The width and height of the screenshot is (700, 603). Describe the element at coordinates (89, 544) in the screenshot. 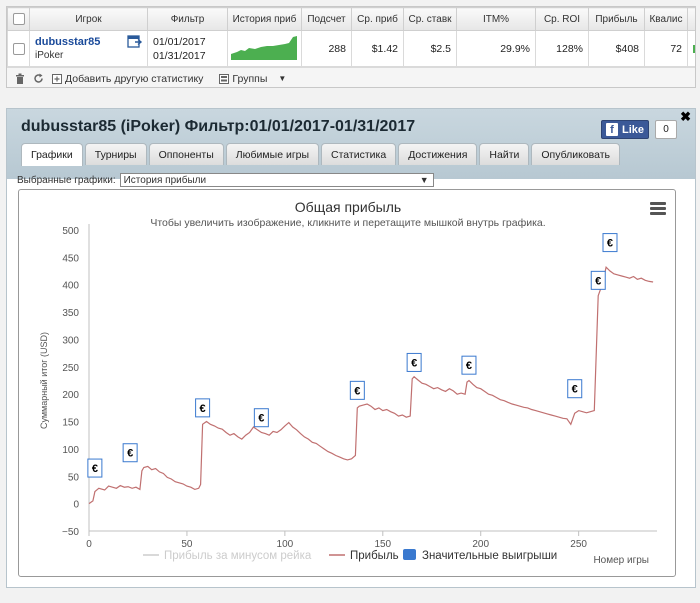

I see `x-tick-label: 0` at that location.